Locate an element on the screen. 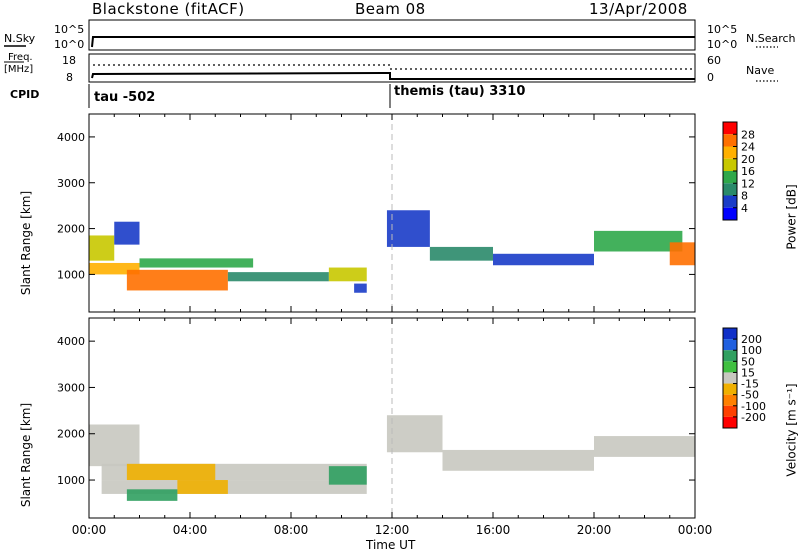  power-colorbar-tick-label: 12 is located at coordinates (748, 183).